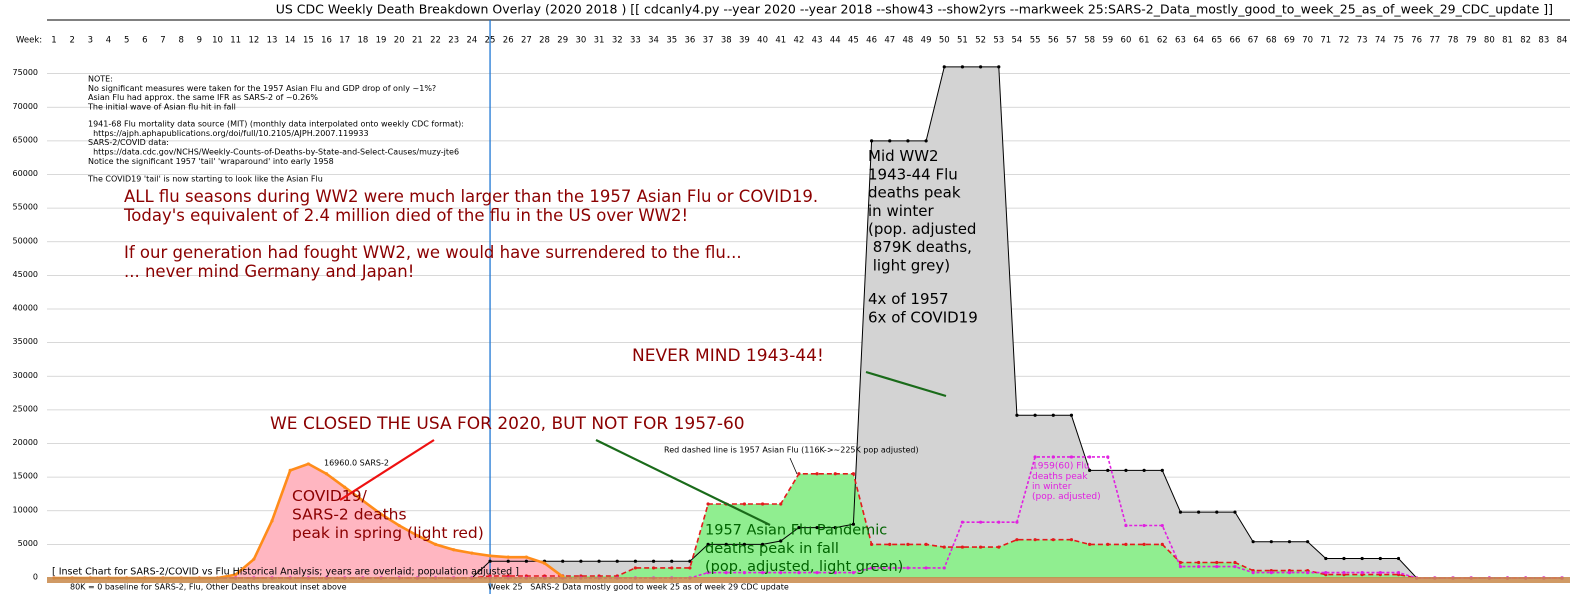  I want to click on y-tick-label: 25000, so click(25, 408).